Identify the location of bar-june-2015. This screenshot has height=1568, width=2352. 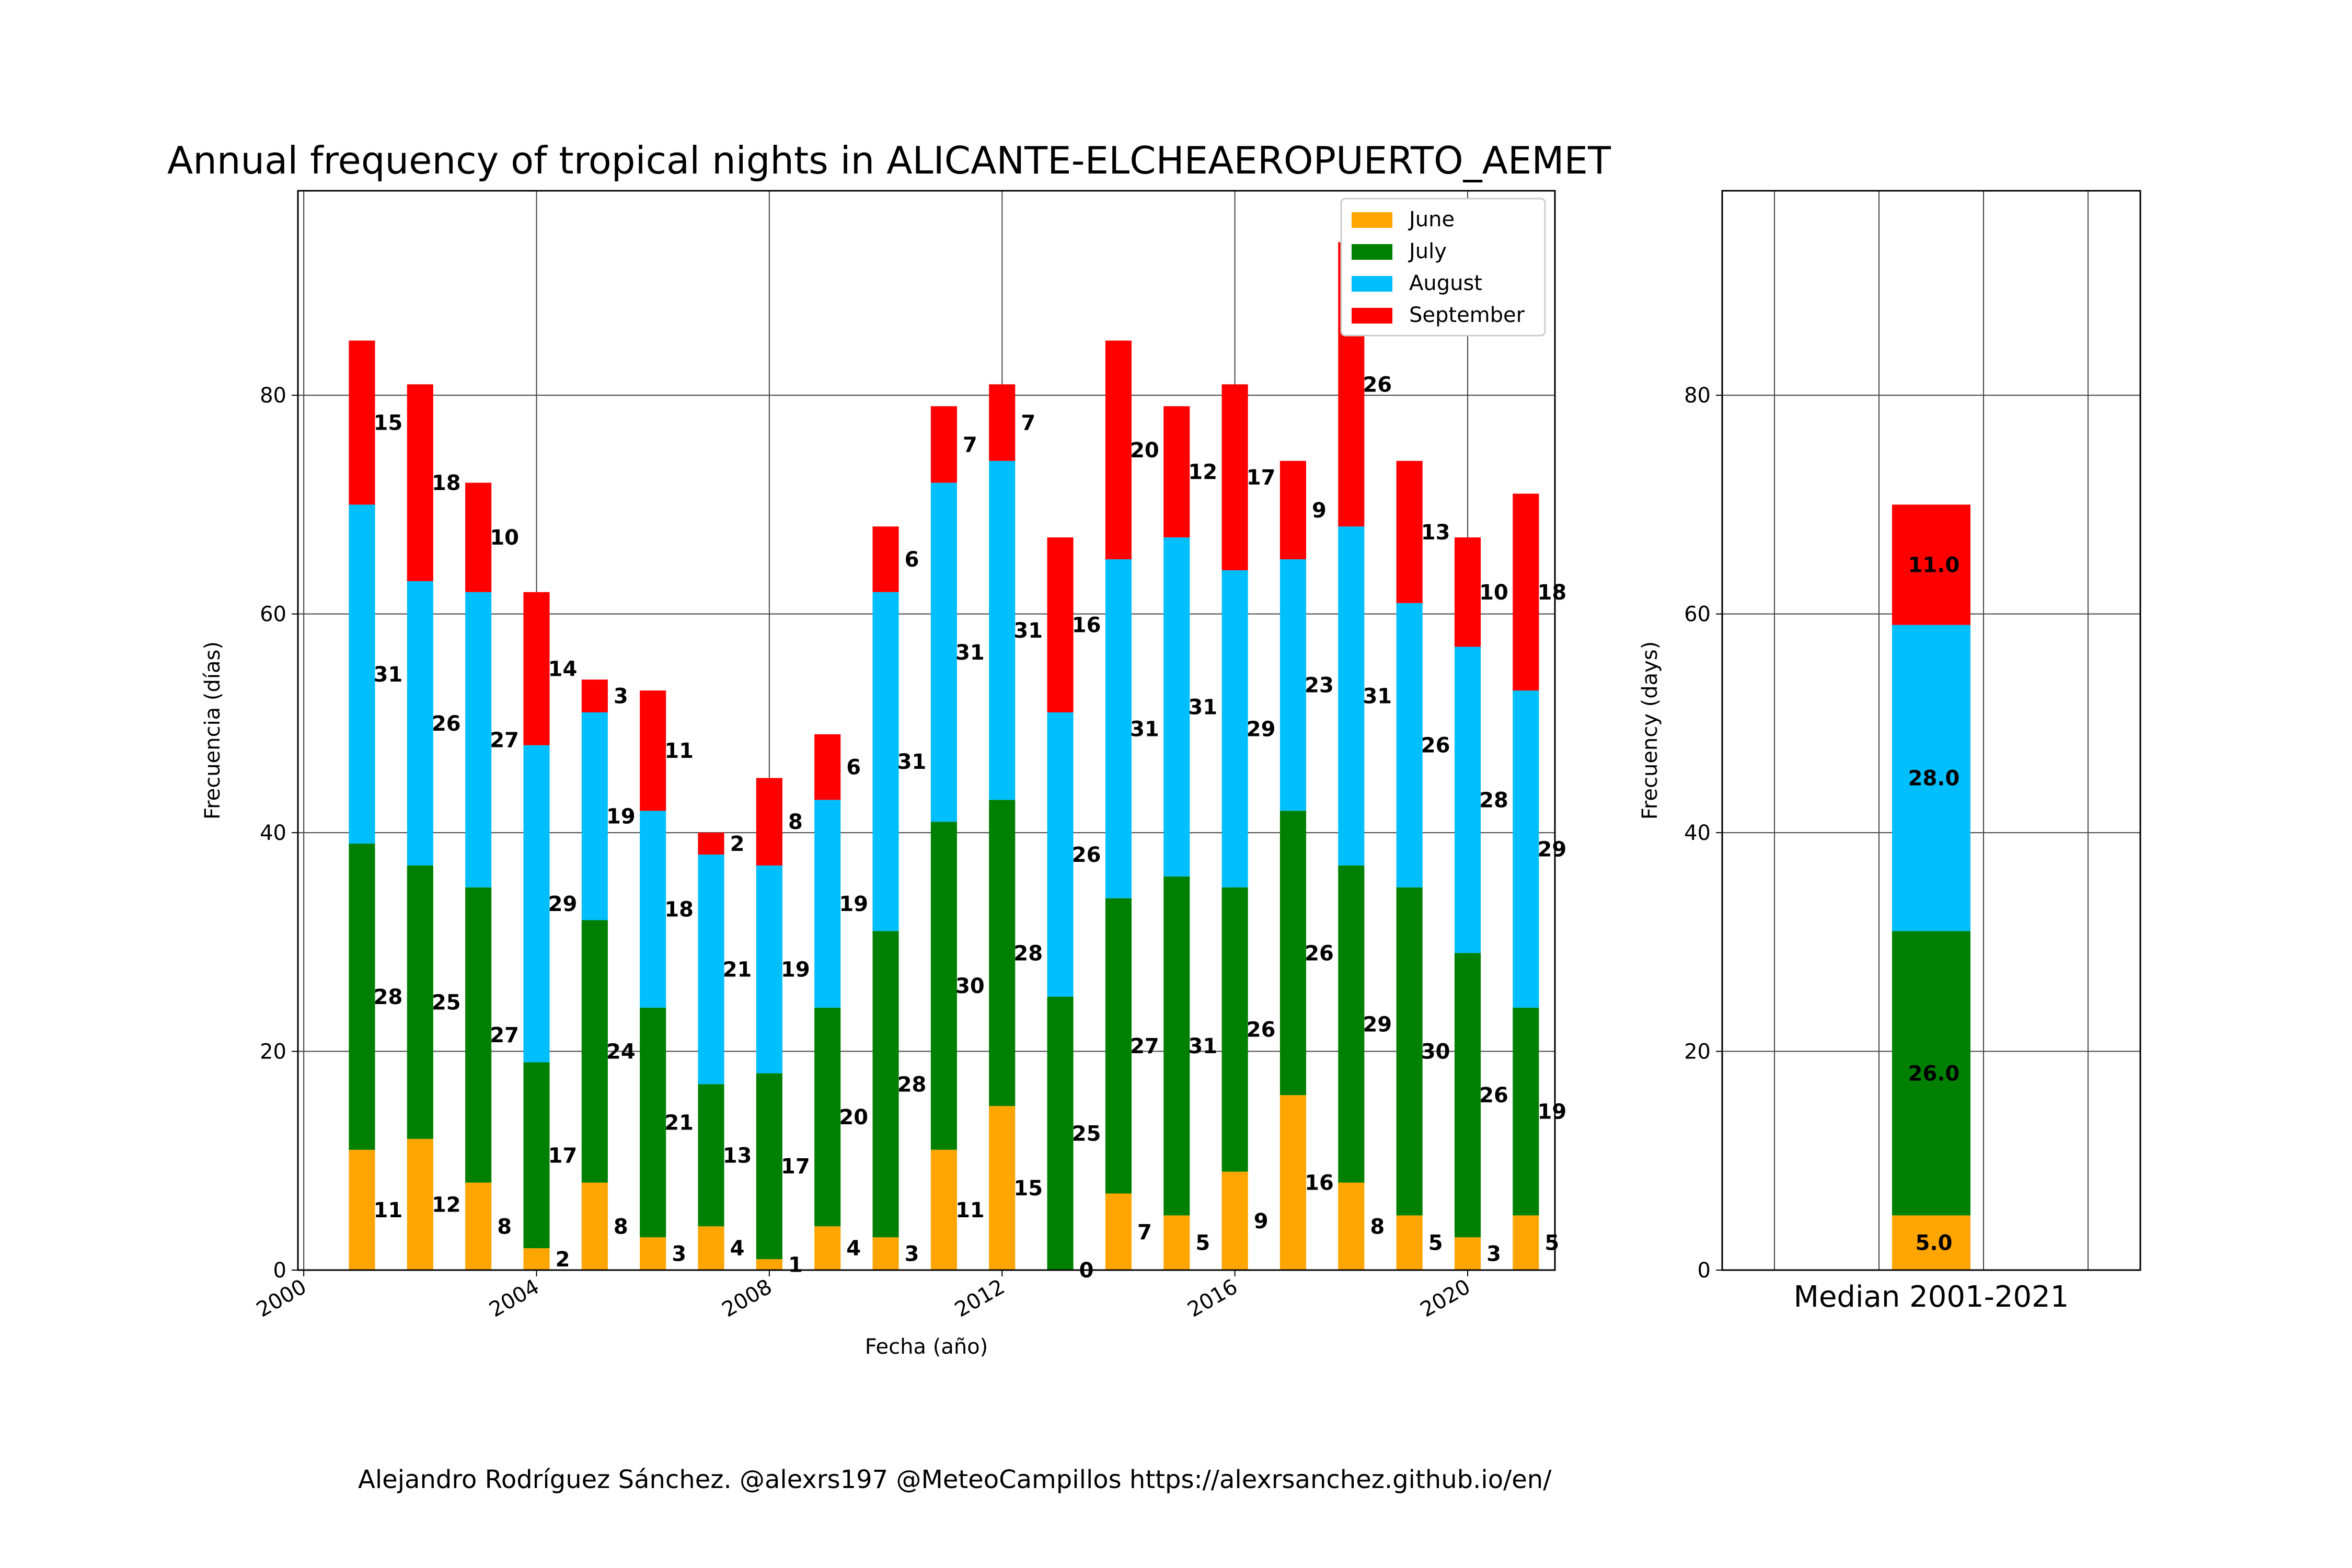
(1176, 1242).